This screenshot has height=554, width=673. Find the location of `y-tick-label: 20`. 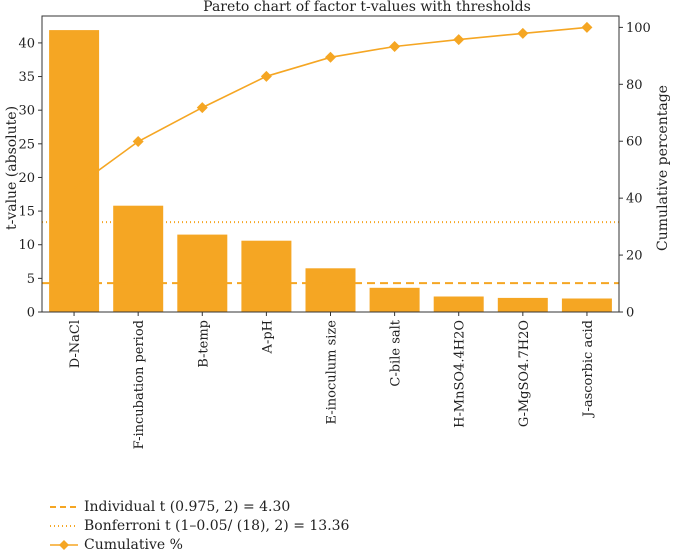

y-tick-label: 20 is located at coordinates (26, 178).